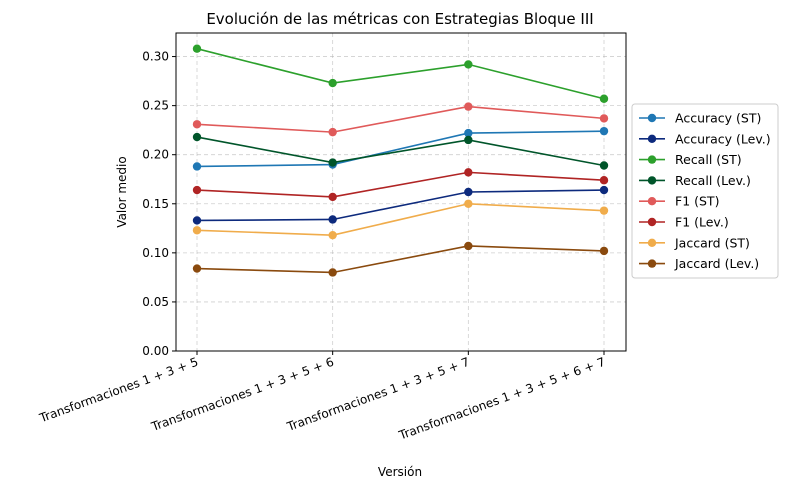 The width and height of the screenshot is (797, 490). I want to click on series-jaccard-lev, so click(400, 259).